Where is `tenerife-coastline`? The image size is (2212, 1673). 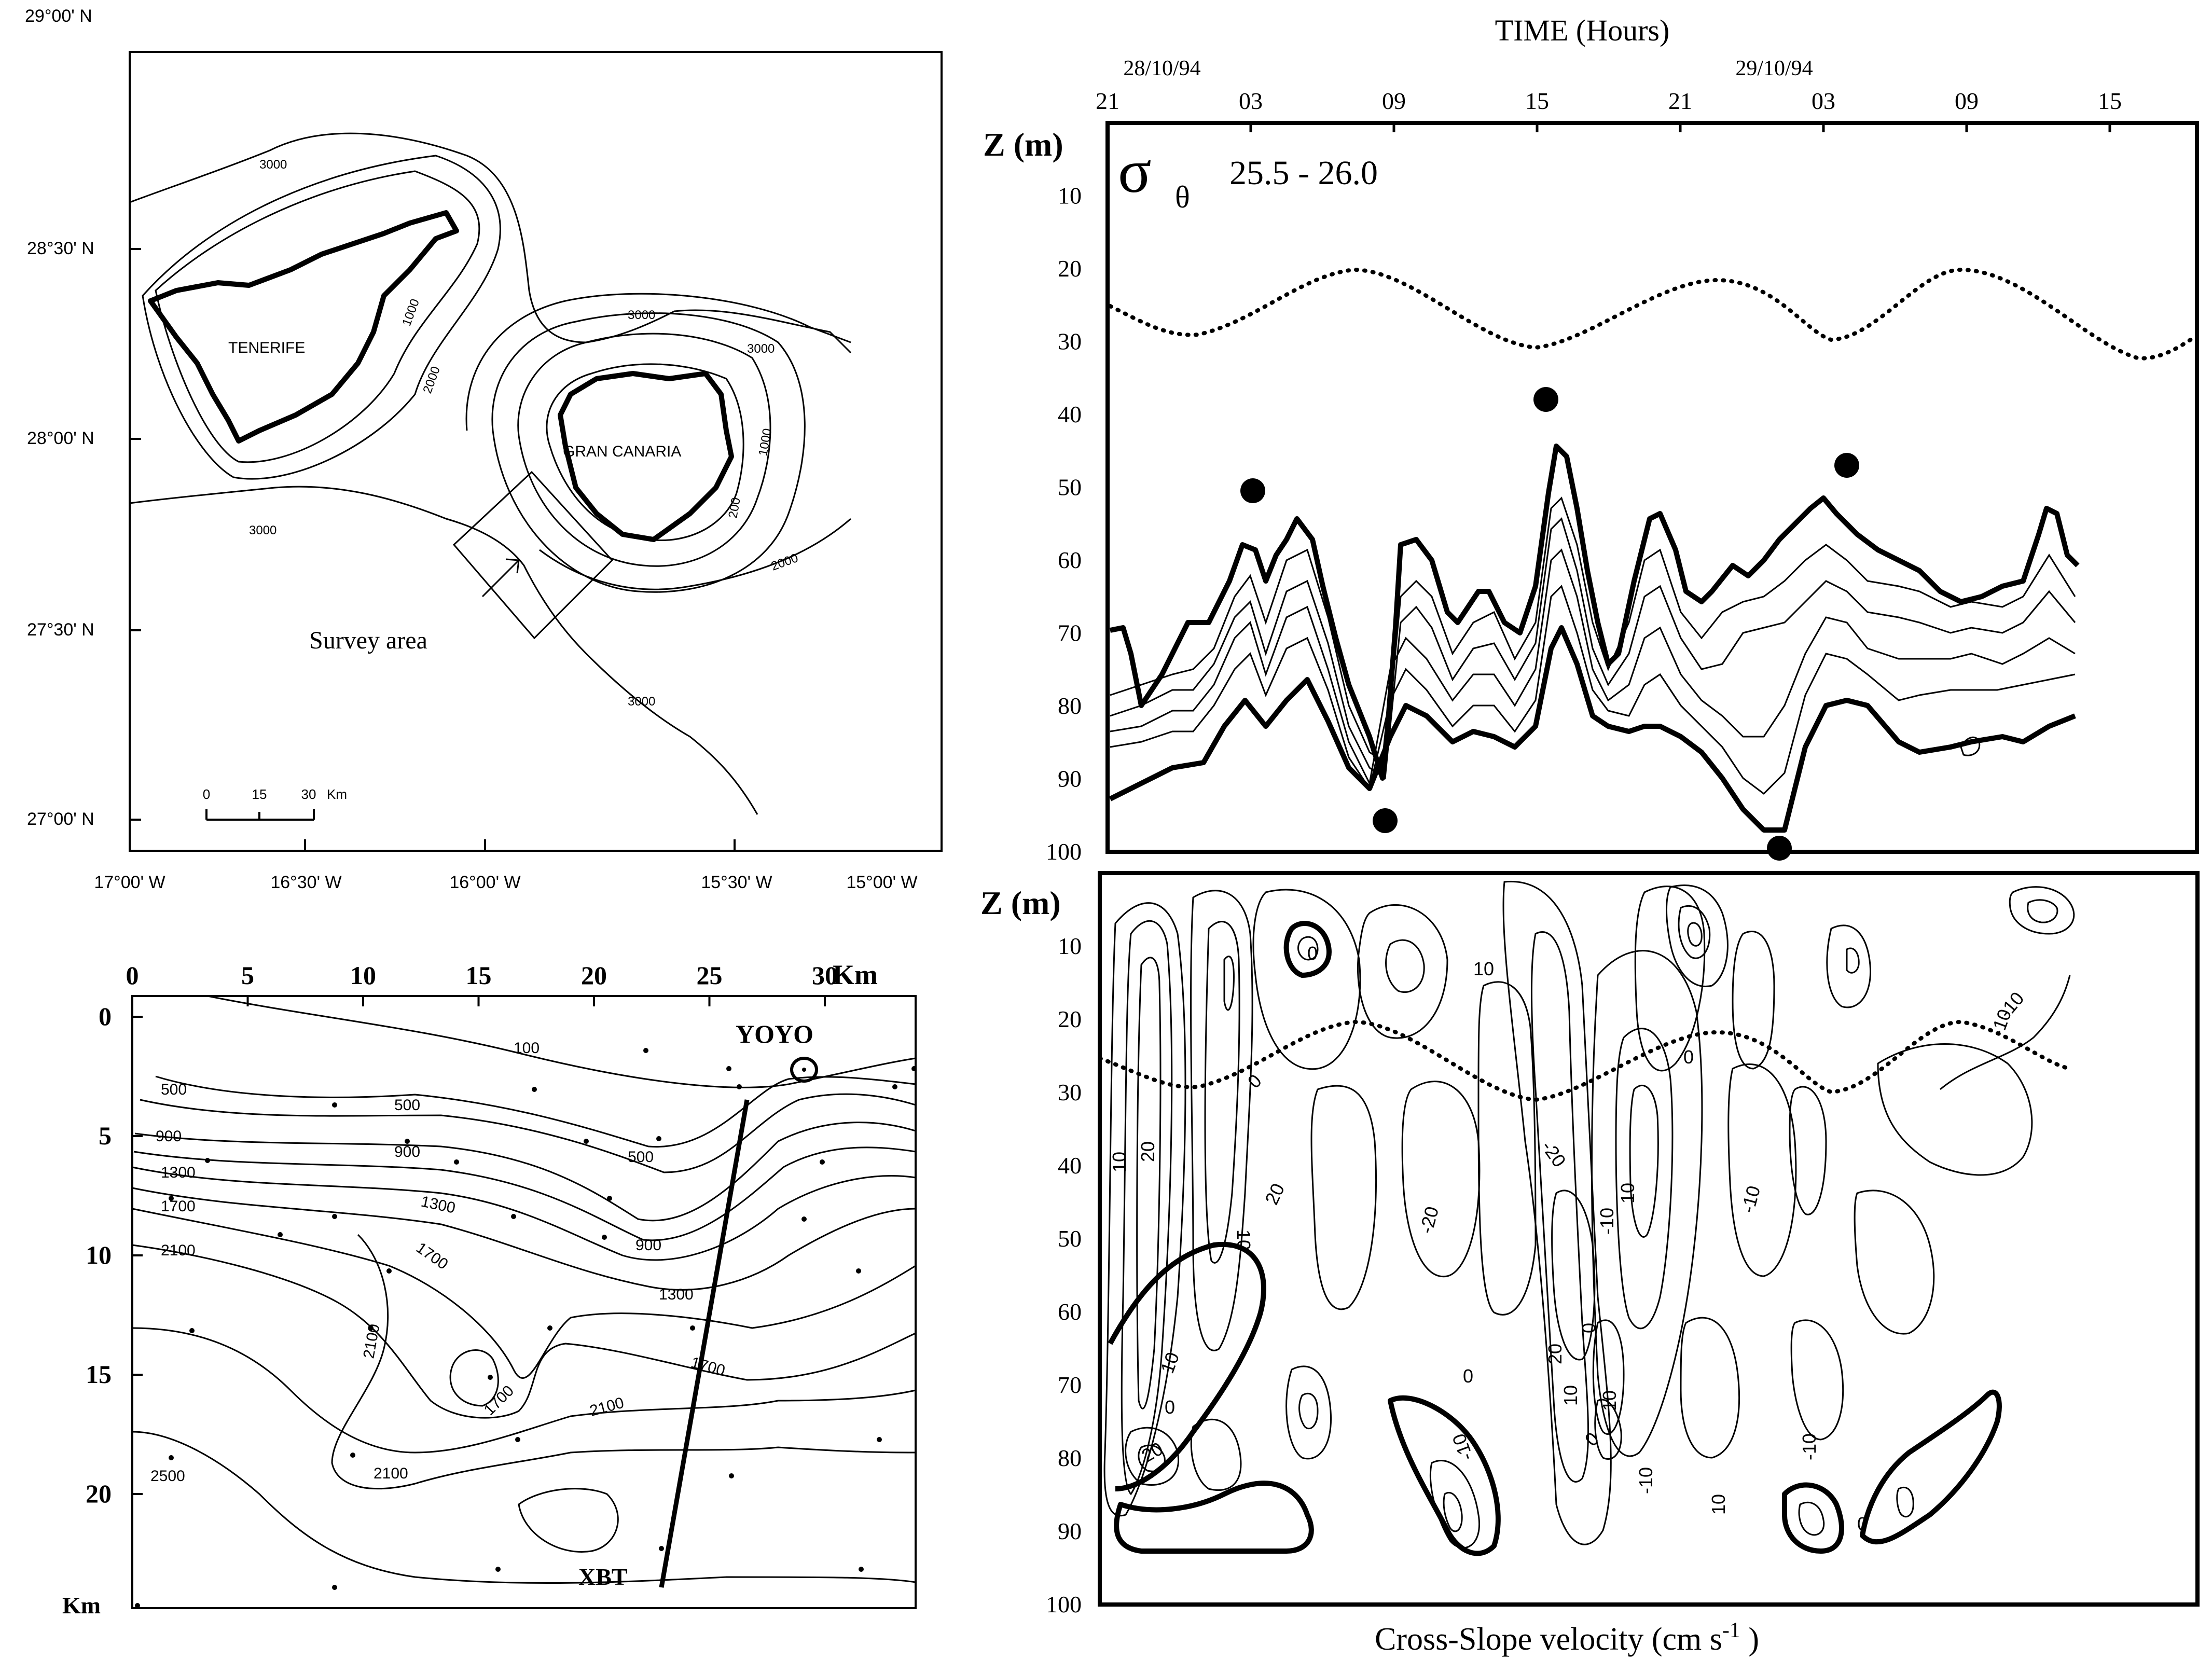
tenerife-coastline is located at coordinates (303, 327).